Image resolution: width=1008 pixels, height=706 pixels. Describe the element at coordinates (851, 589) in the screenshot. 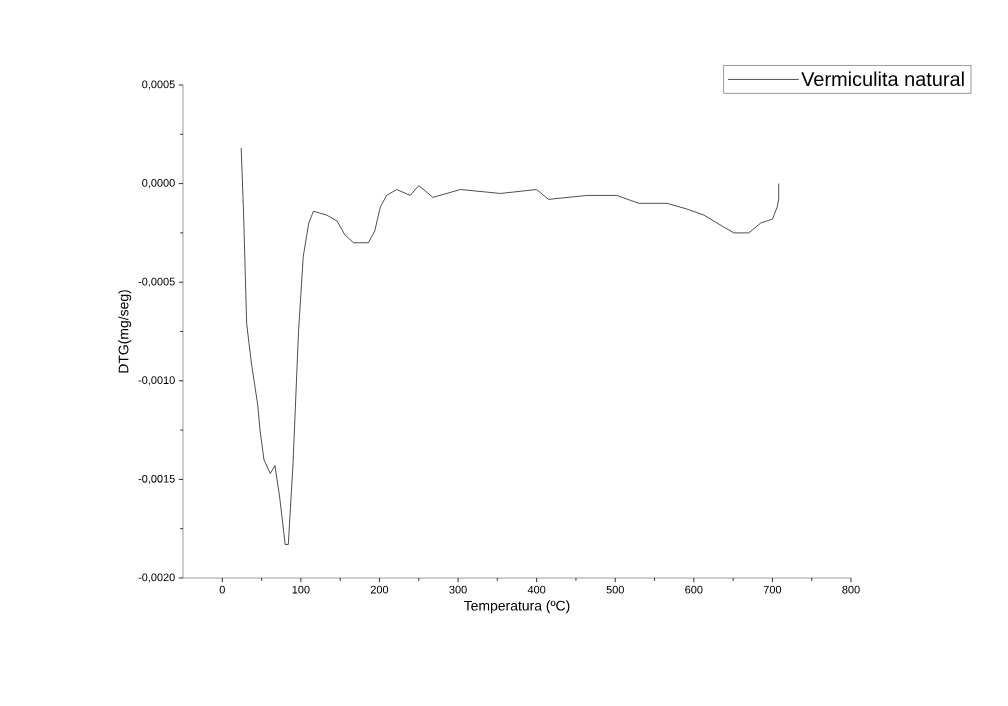

I see `x-tick-label: 800` at that location.